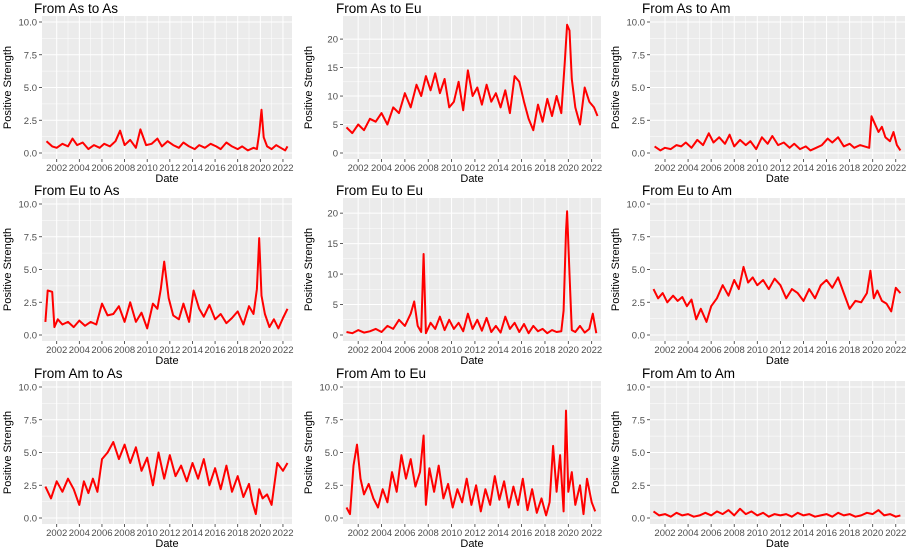 The image size is (912, 547). I want to click on y-tick-label: 0, so click(335, 336).